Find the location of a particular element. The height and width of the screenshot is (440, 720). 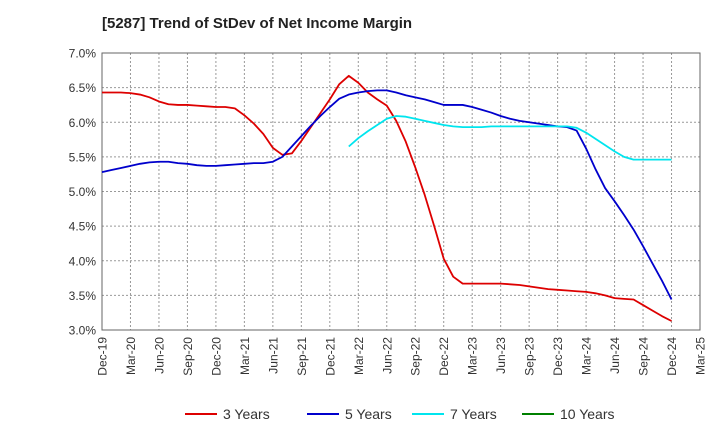

x-tick-label: Dec-19 is located at coordinates (103, 356).